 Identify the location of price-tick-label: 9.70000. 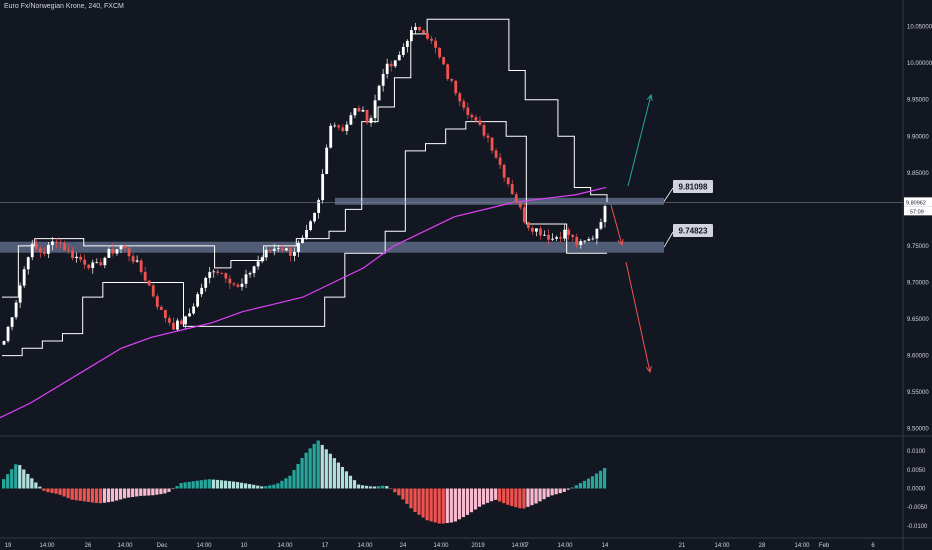
(918, 283).